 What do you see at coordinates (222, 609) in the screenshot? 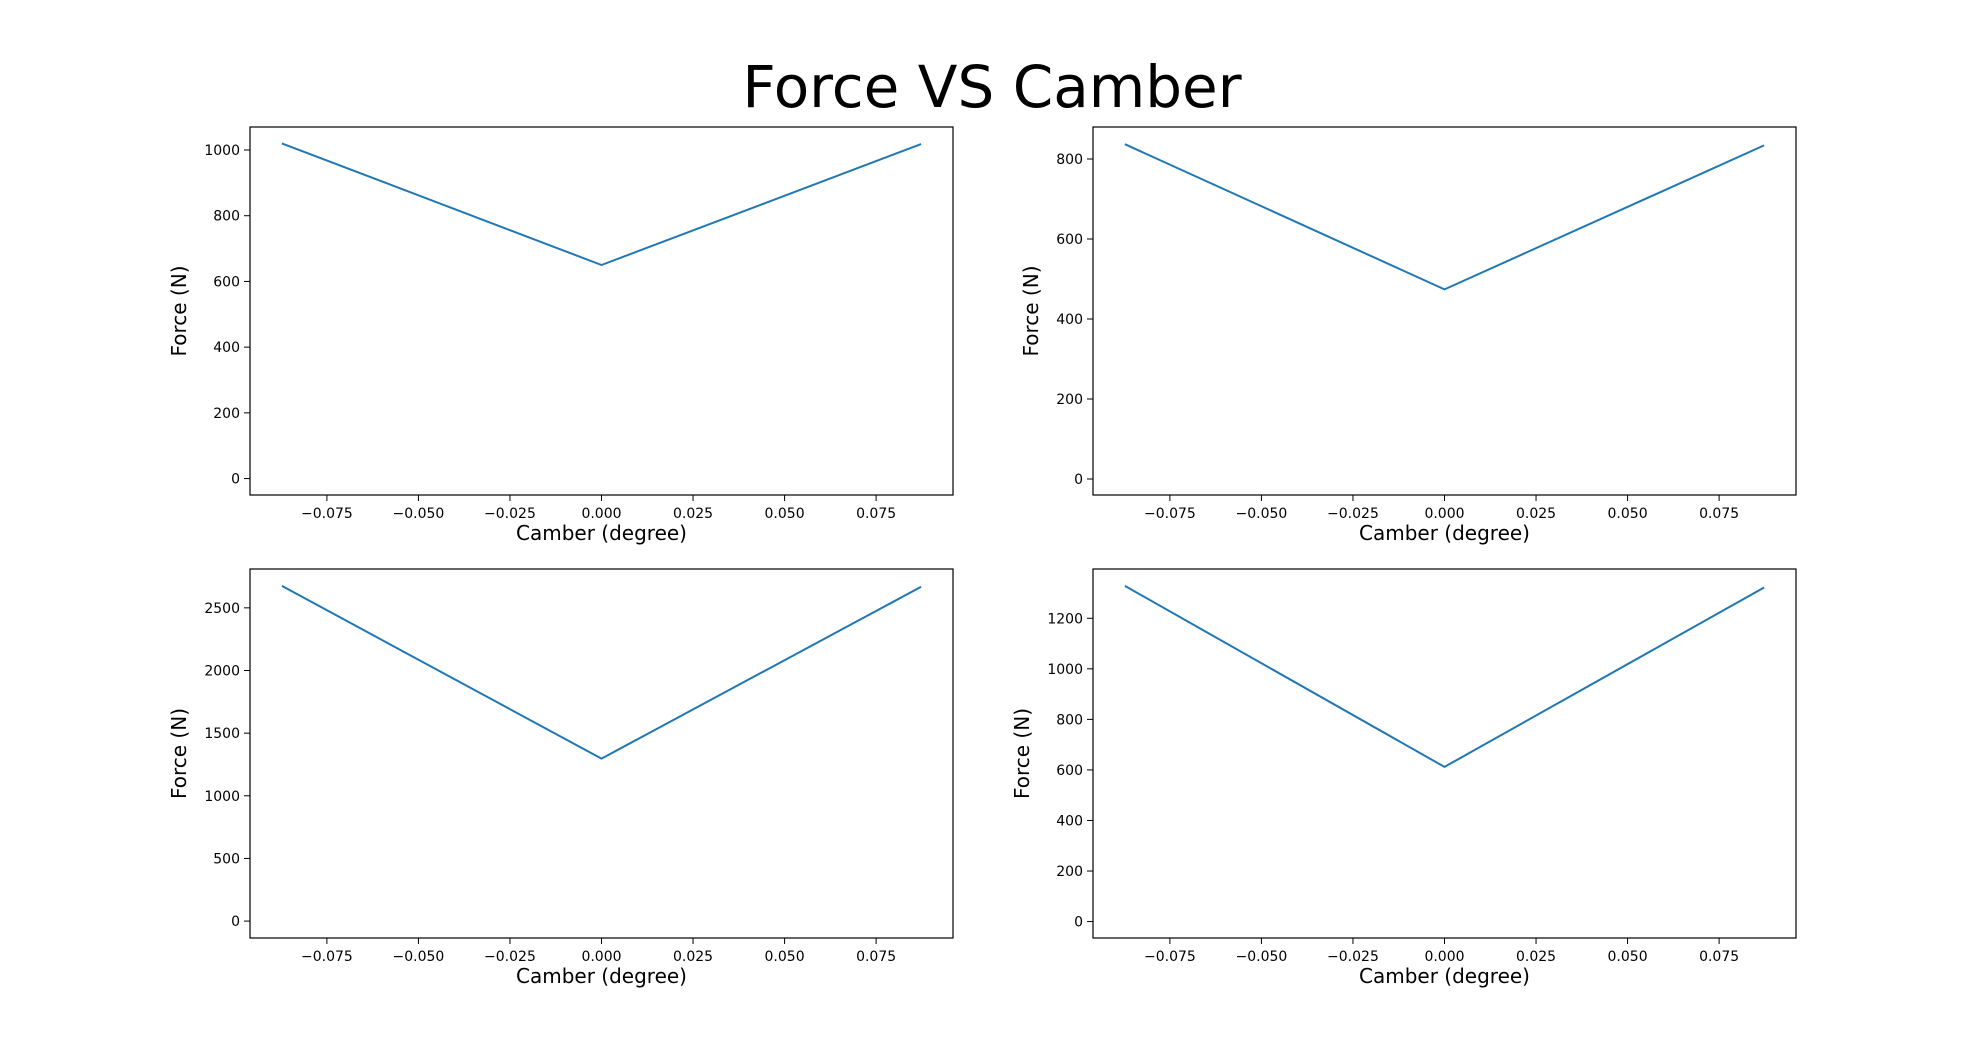
I see `y-tick-label: 2500` at bounding box center [222, 609].